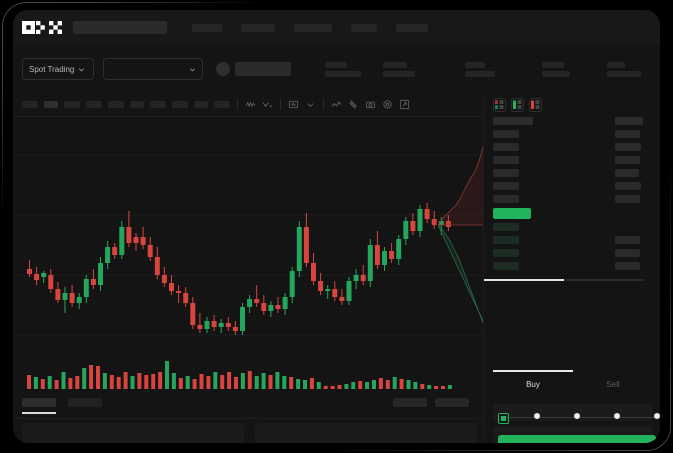 The height and width of the screenshot is (453, 673). I want to click on compare-icon, so click(267, 104).